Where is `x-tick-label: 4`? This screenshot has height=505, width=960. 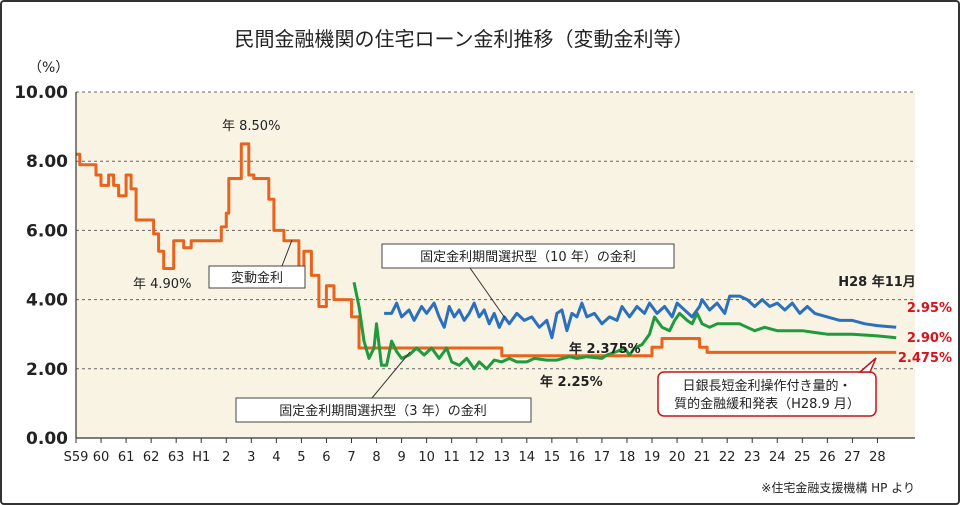 x-tick-label: 4 is located at coordinates (276, 457).